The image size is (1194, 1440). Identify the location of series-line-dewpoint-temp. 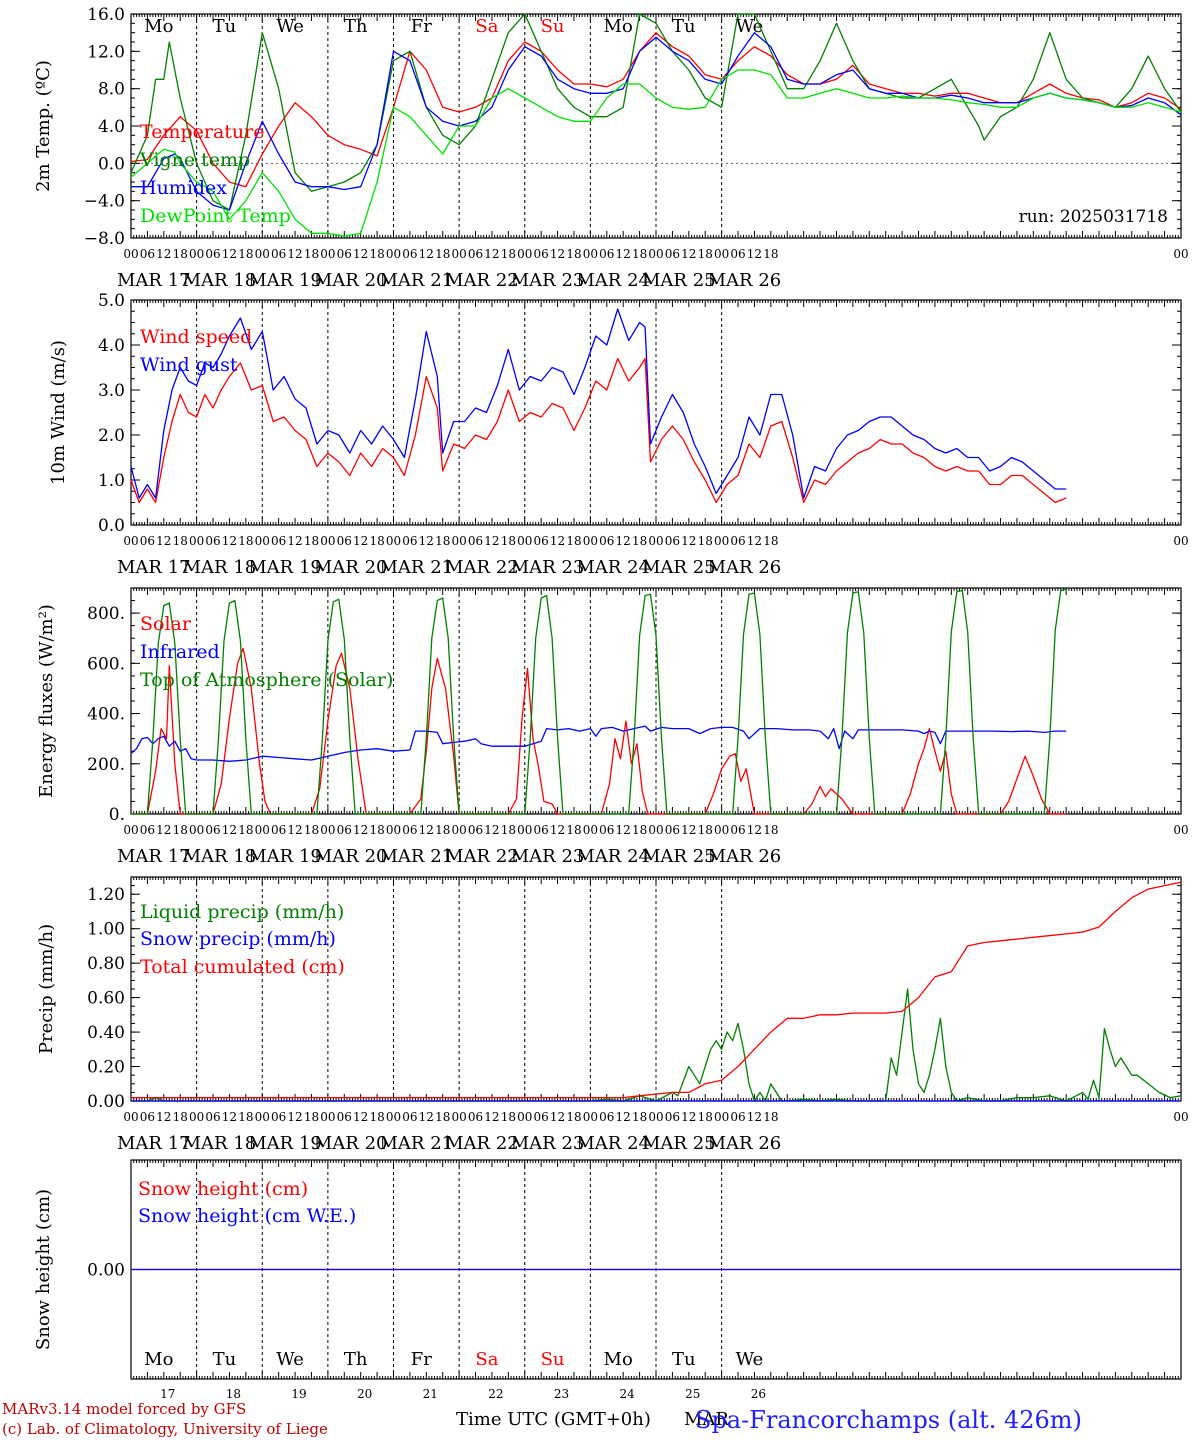
(656, 153).